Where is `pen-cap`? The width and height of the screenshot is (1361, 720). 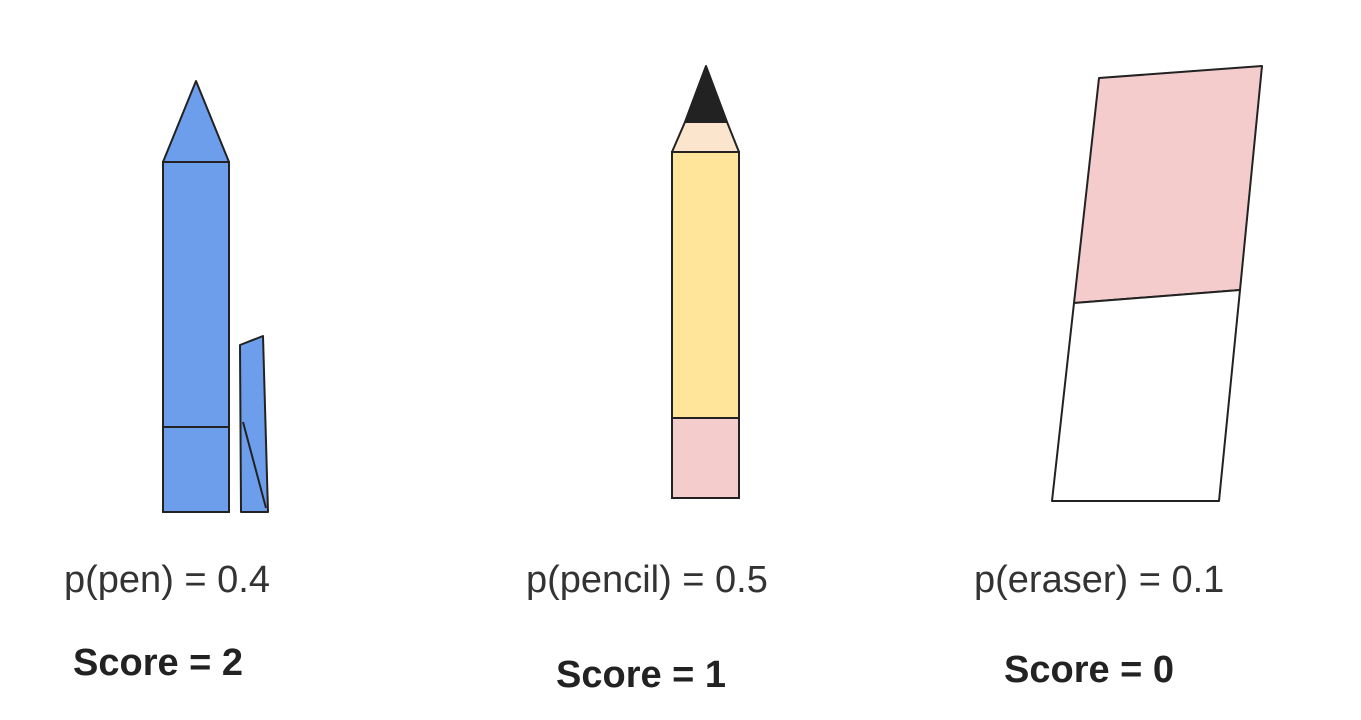
pen-cap is located at coordinates (254, 424).